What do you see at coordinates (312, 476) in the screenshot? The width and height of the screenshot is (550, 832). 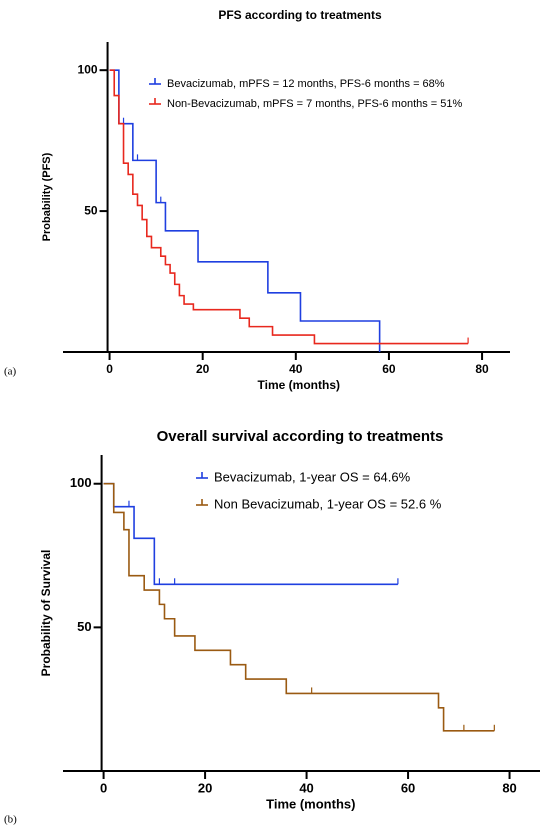 I see `legend-label: Bevacizumab, 1-year OS = 64.6%` at bounding box center [312, 476].